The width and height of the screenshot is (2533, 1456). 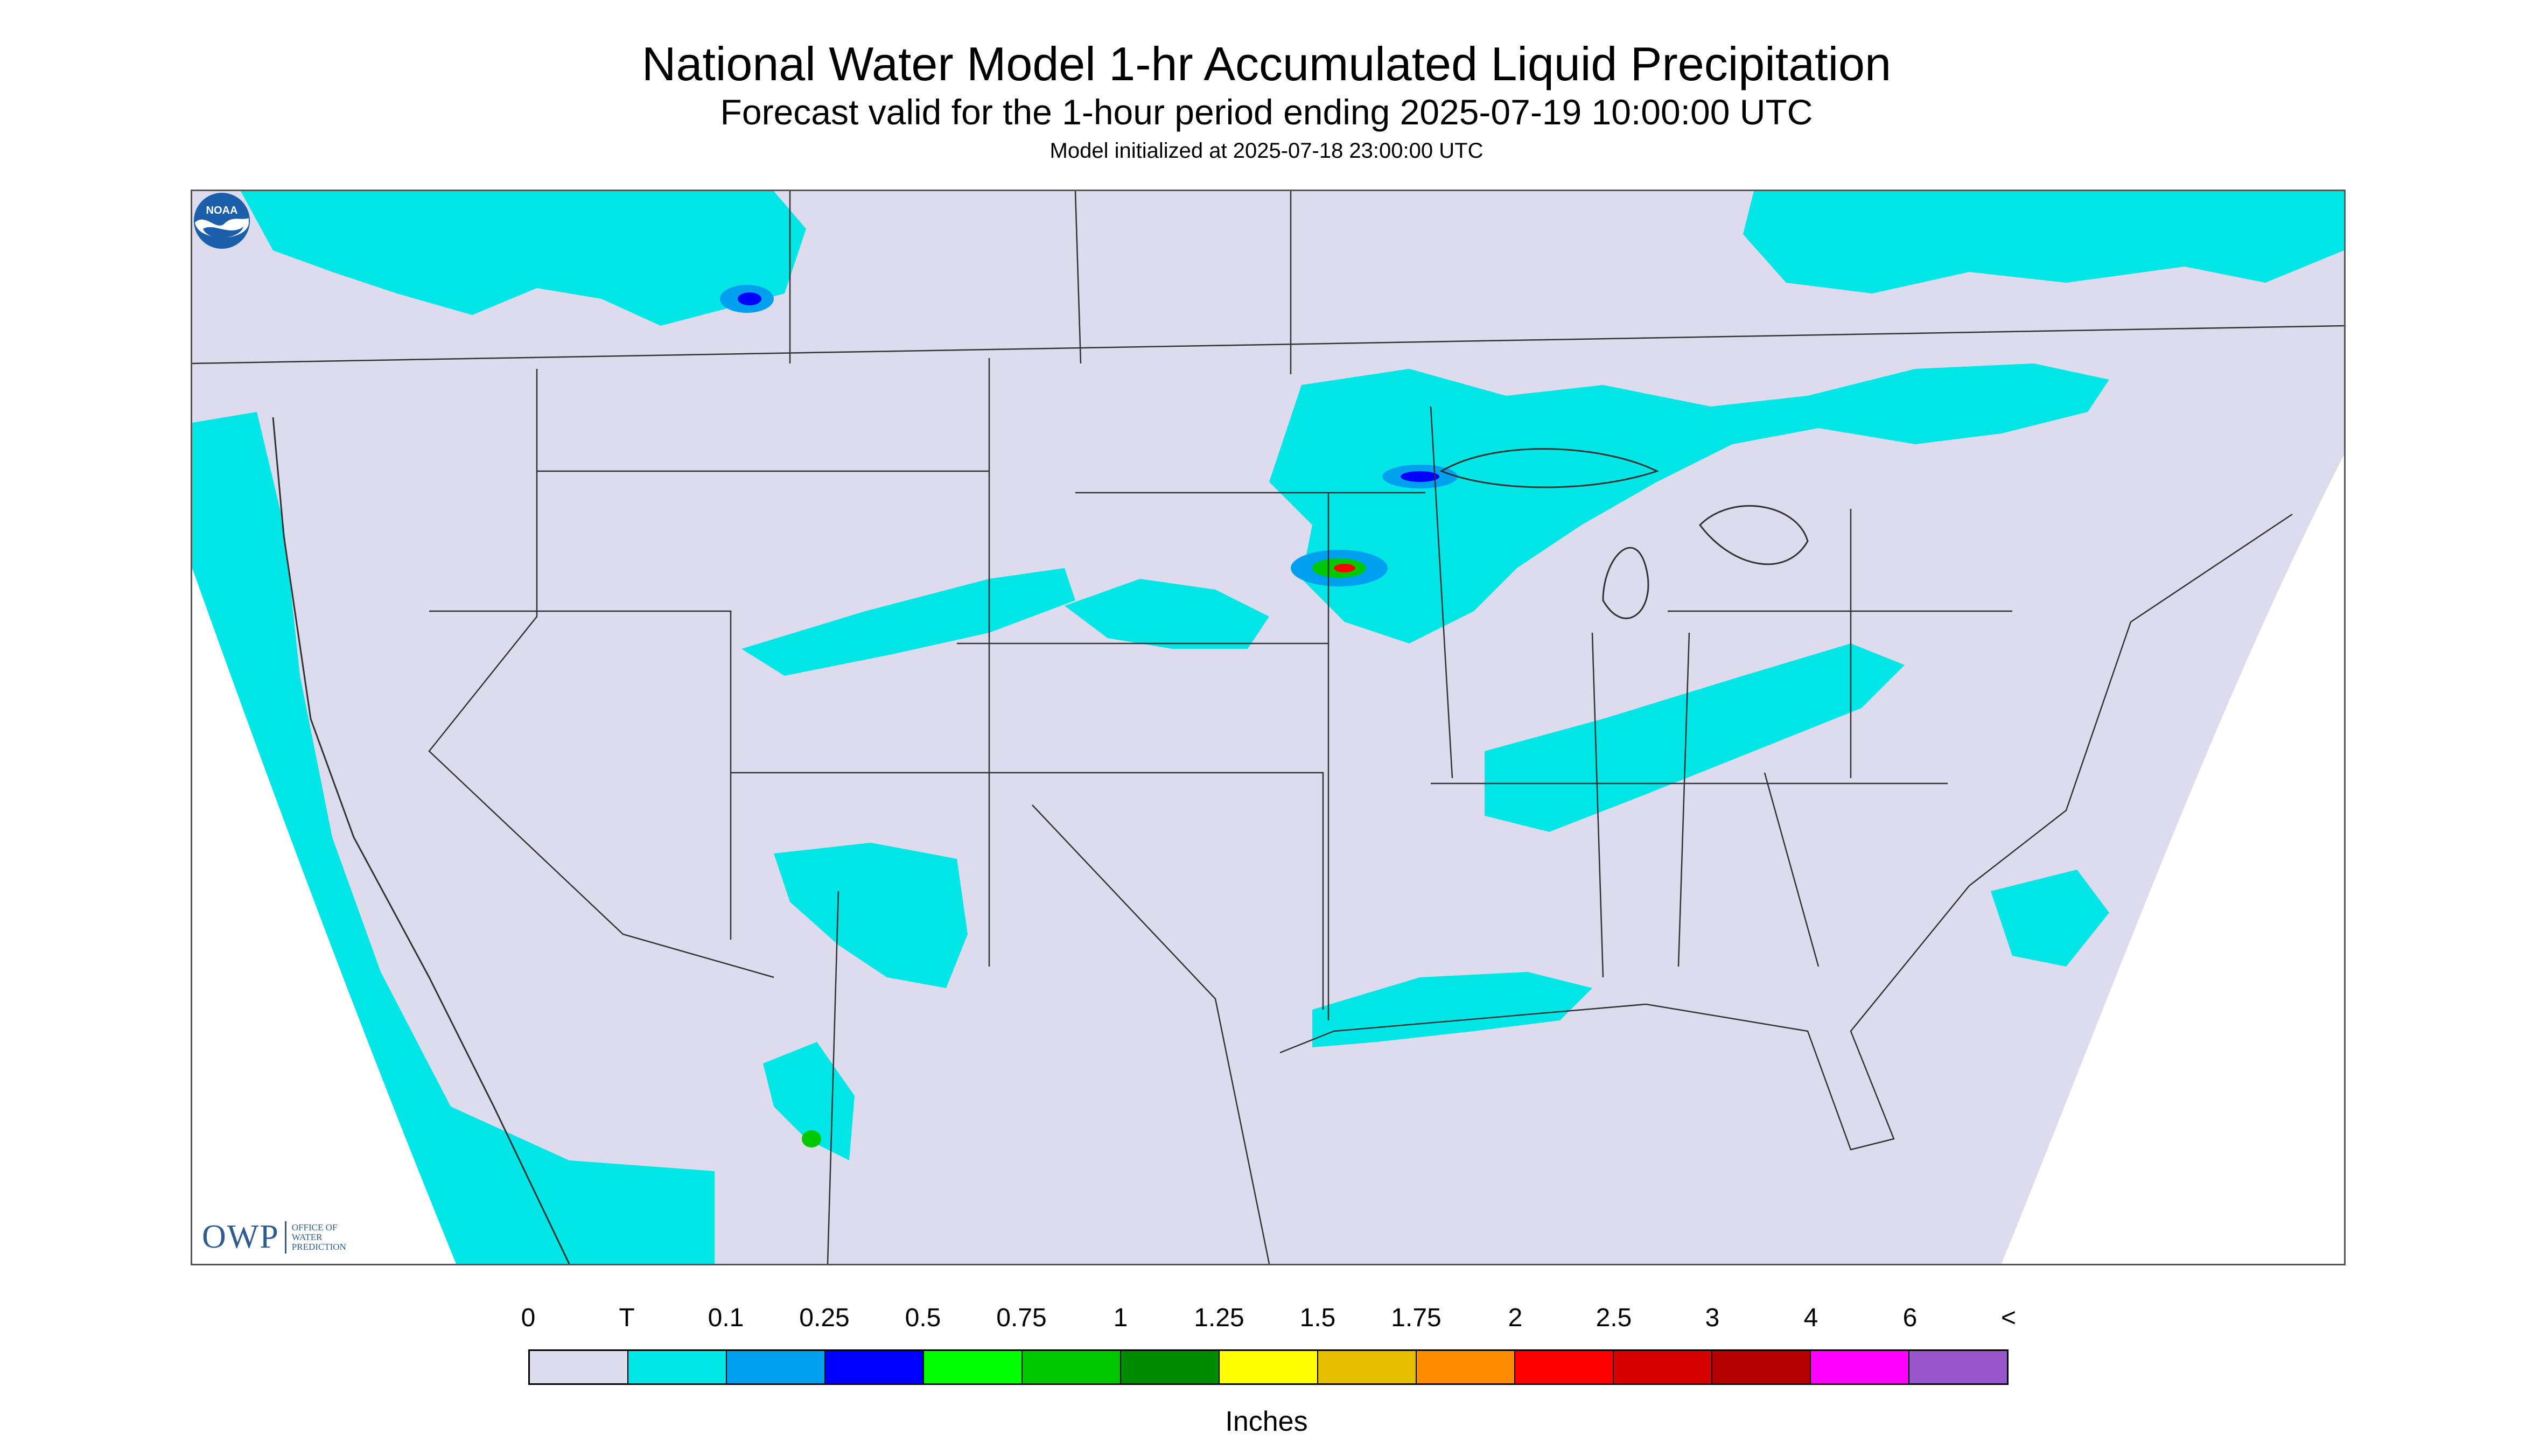 What do you see at coordinates (529, 1318) in the screenshot?
I see `legend-label: 0` at bounding box center [529, 1318].